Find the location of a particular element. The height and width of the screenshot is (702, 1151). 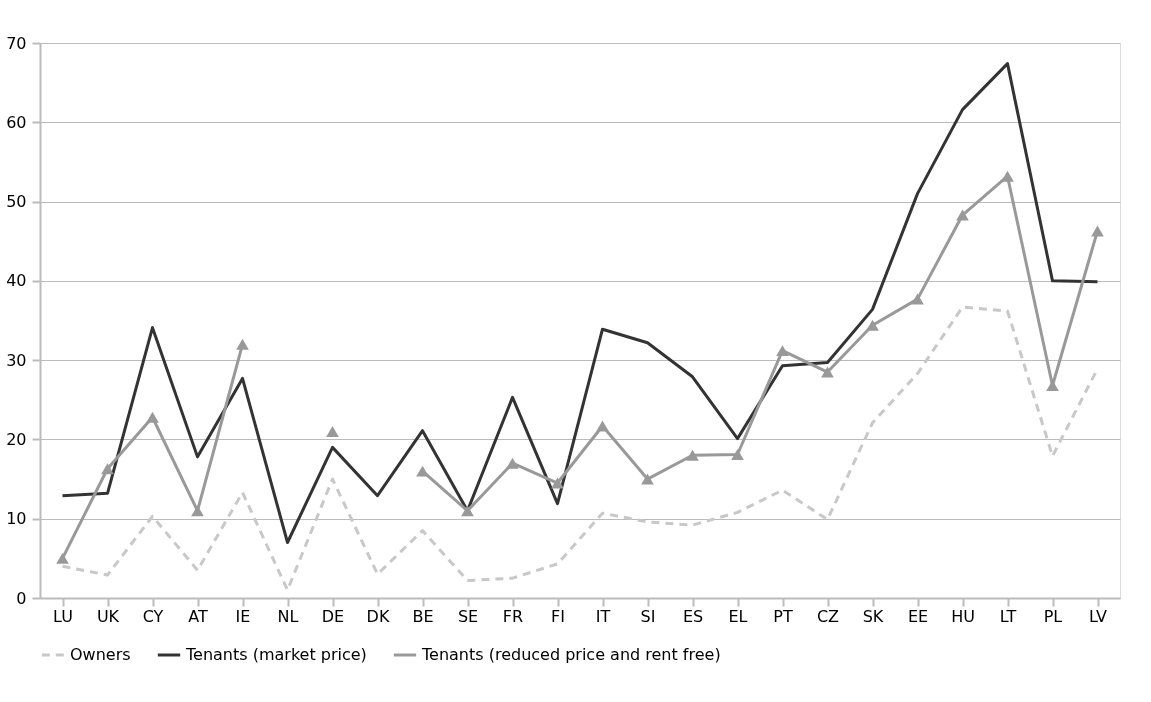

x-tick-label: AT is located at coordinates (198, 616).